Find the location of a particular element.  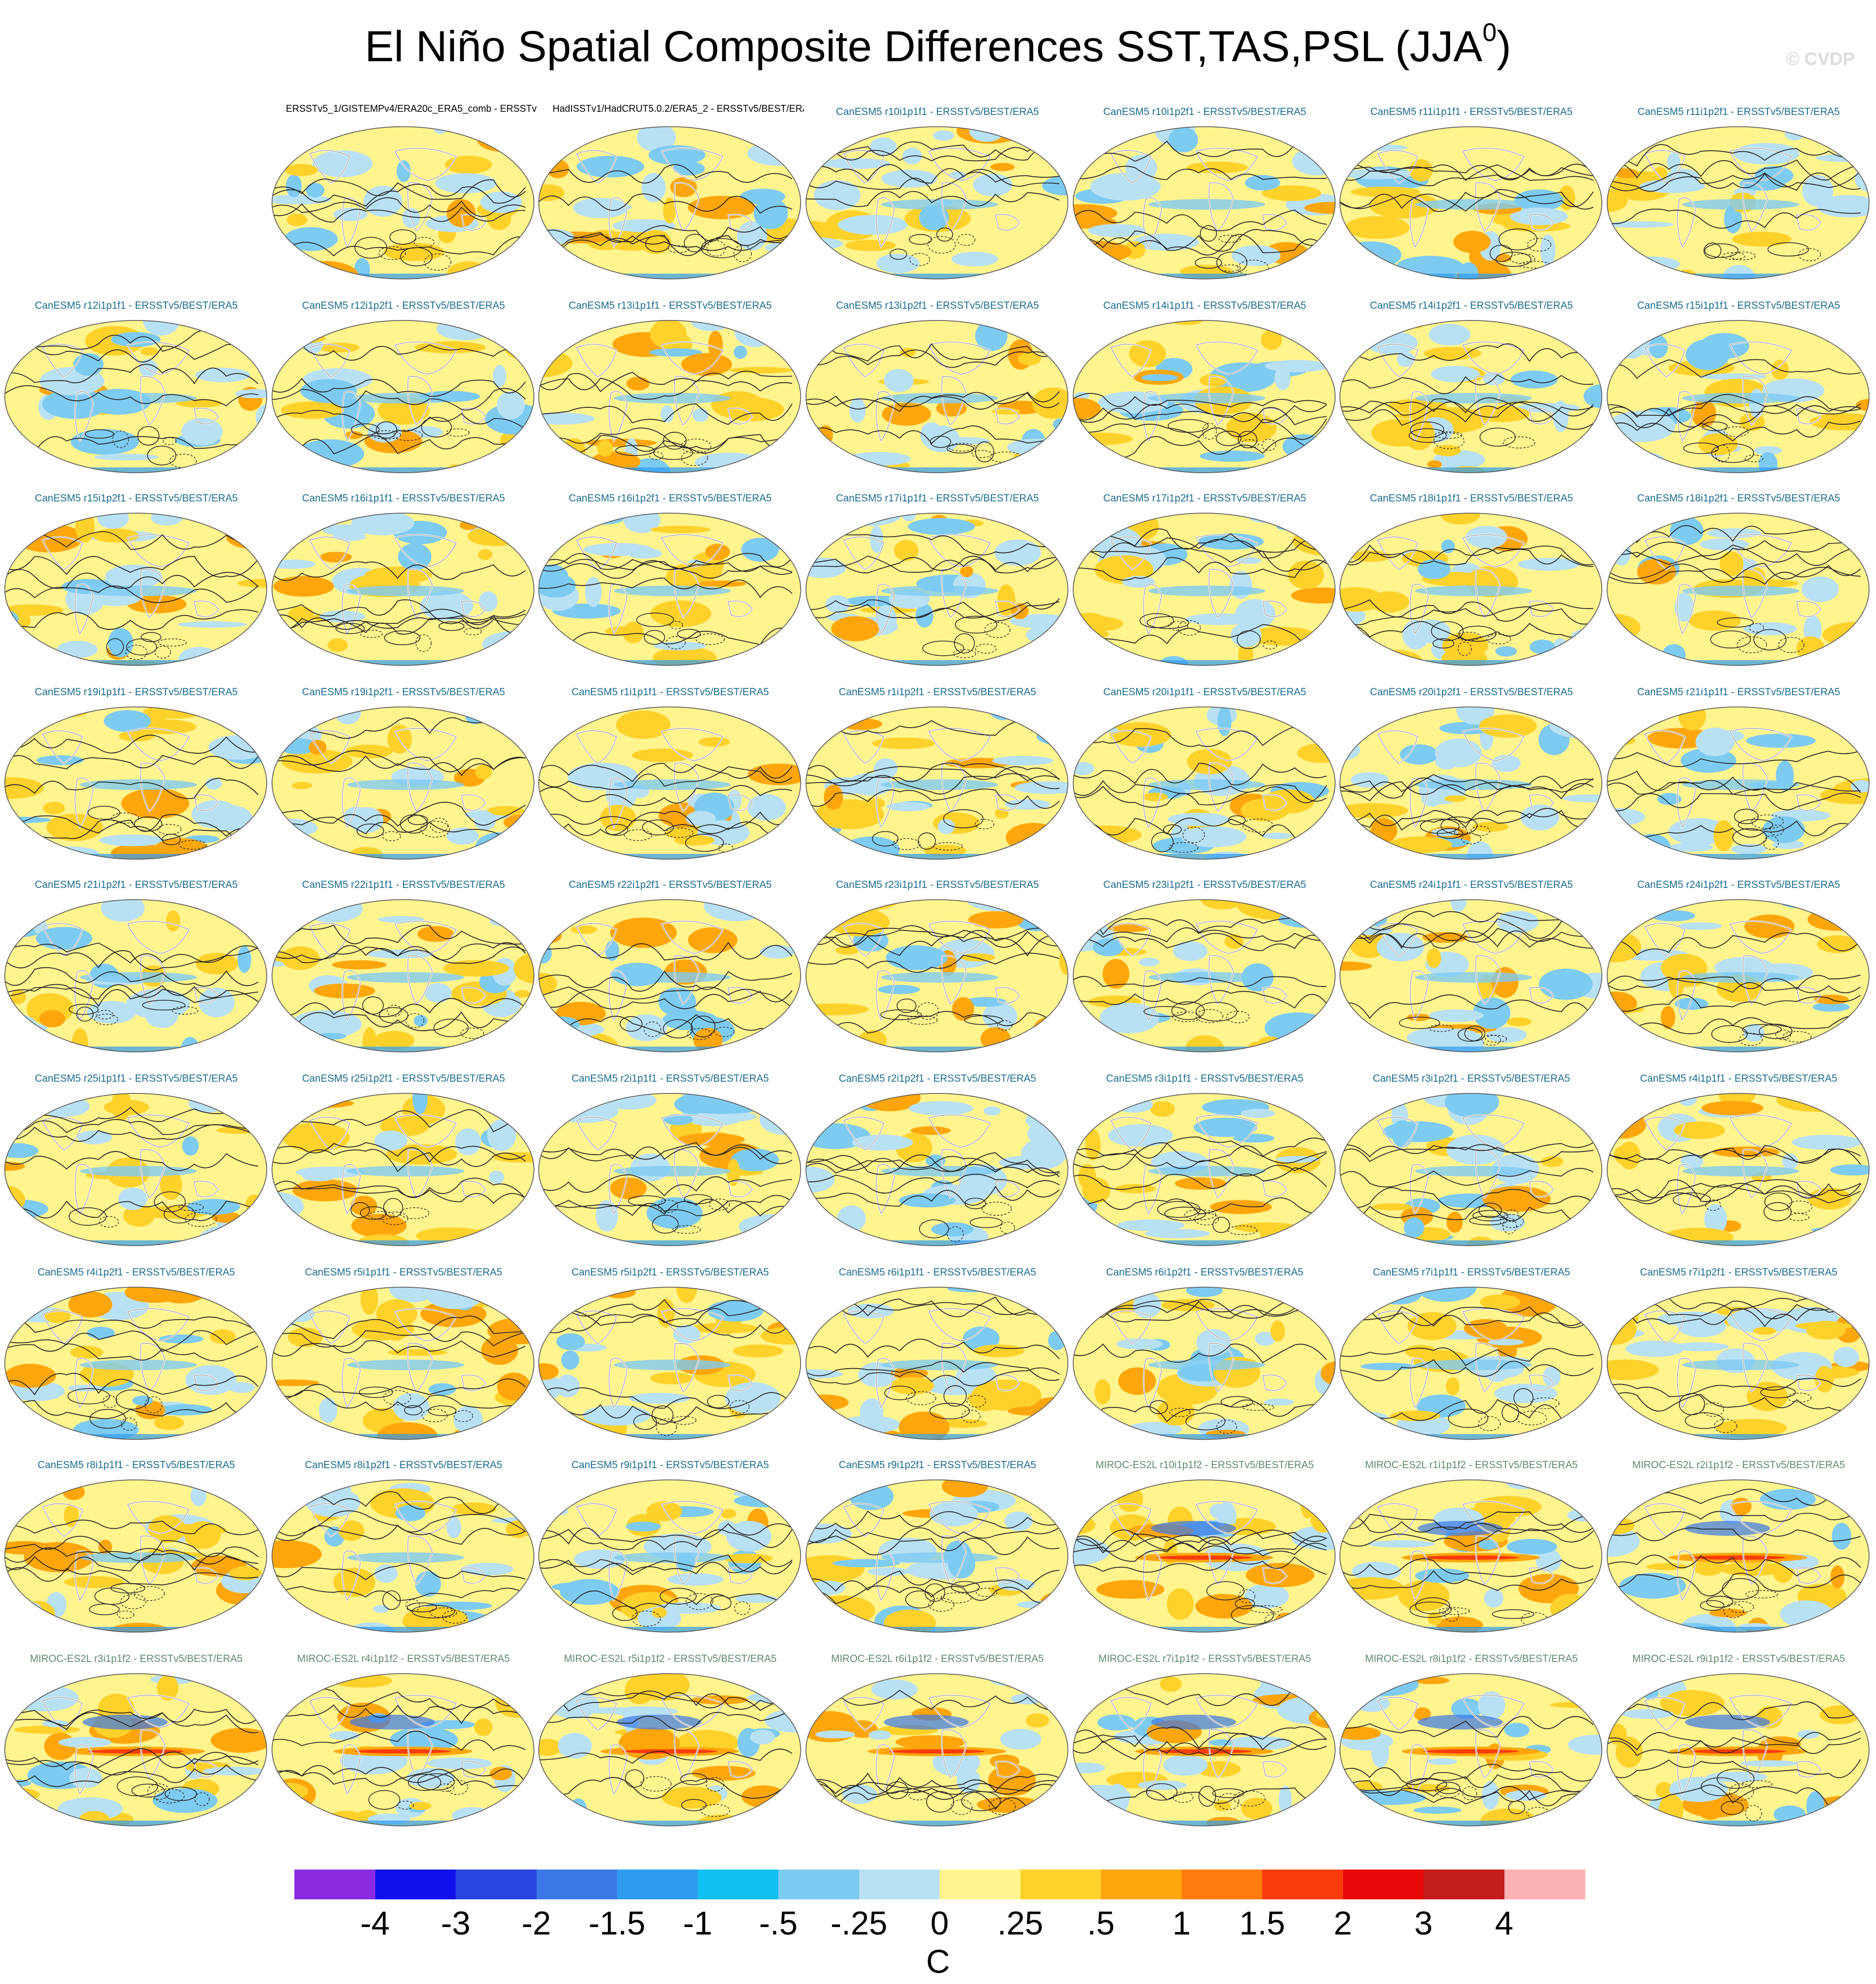

panel-title: MIROC-ES2L r10i1p1f2 - ERSSTv5/BEST/ERA5 is located at coordinates (1204, 1465).